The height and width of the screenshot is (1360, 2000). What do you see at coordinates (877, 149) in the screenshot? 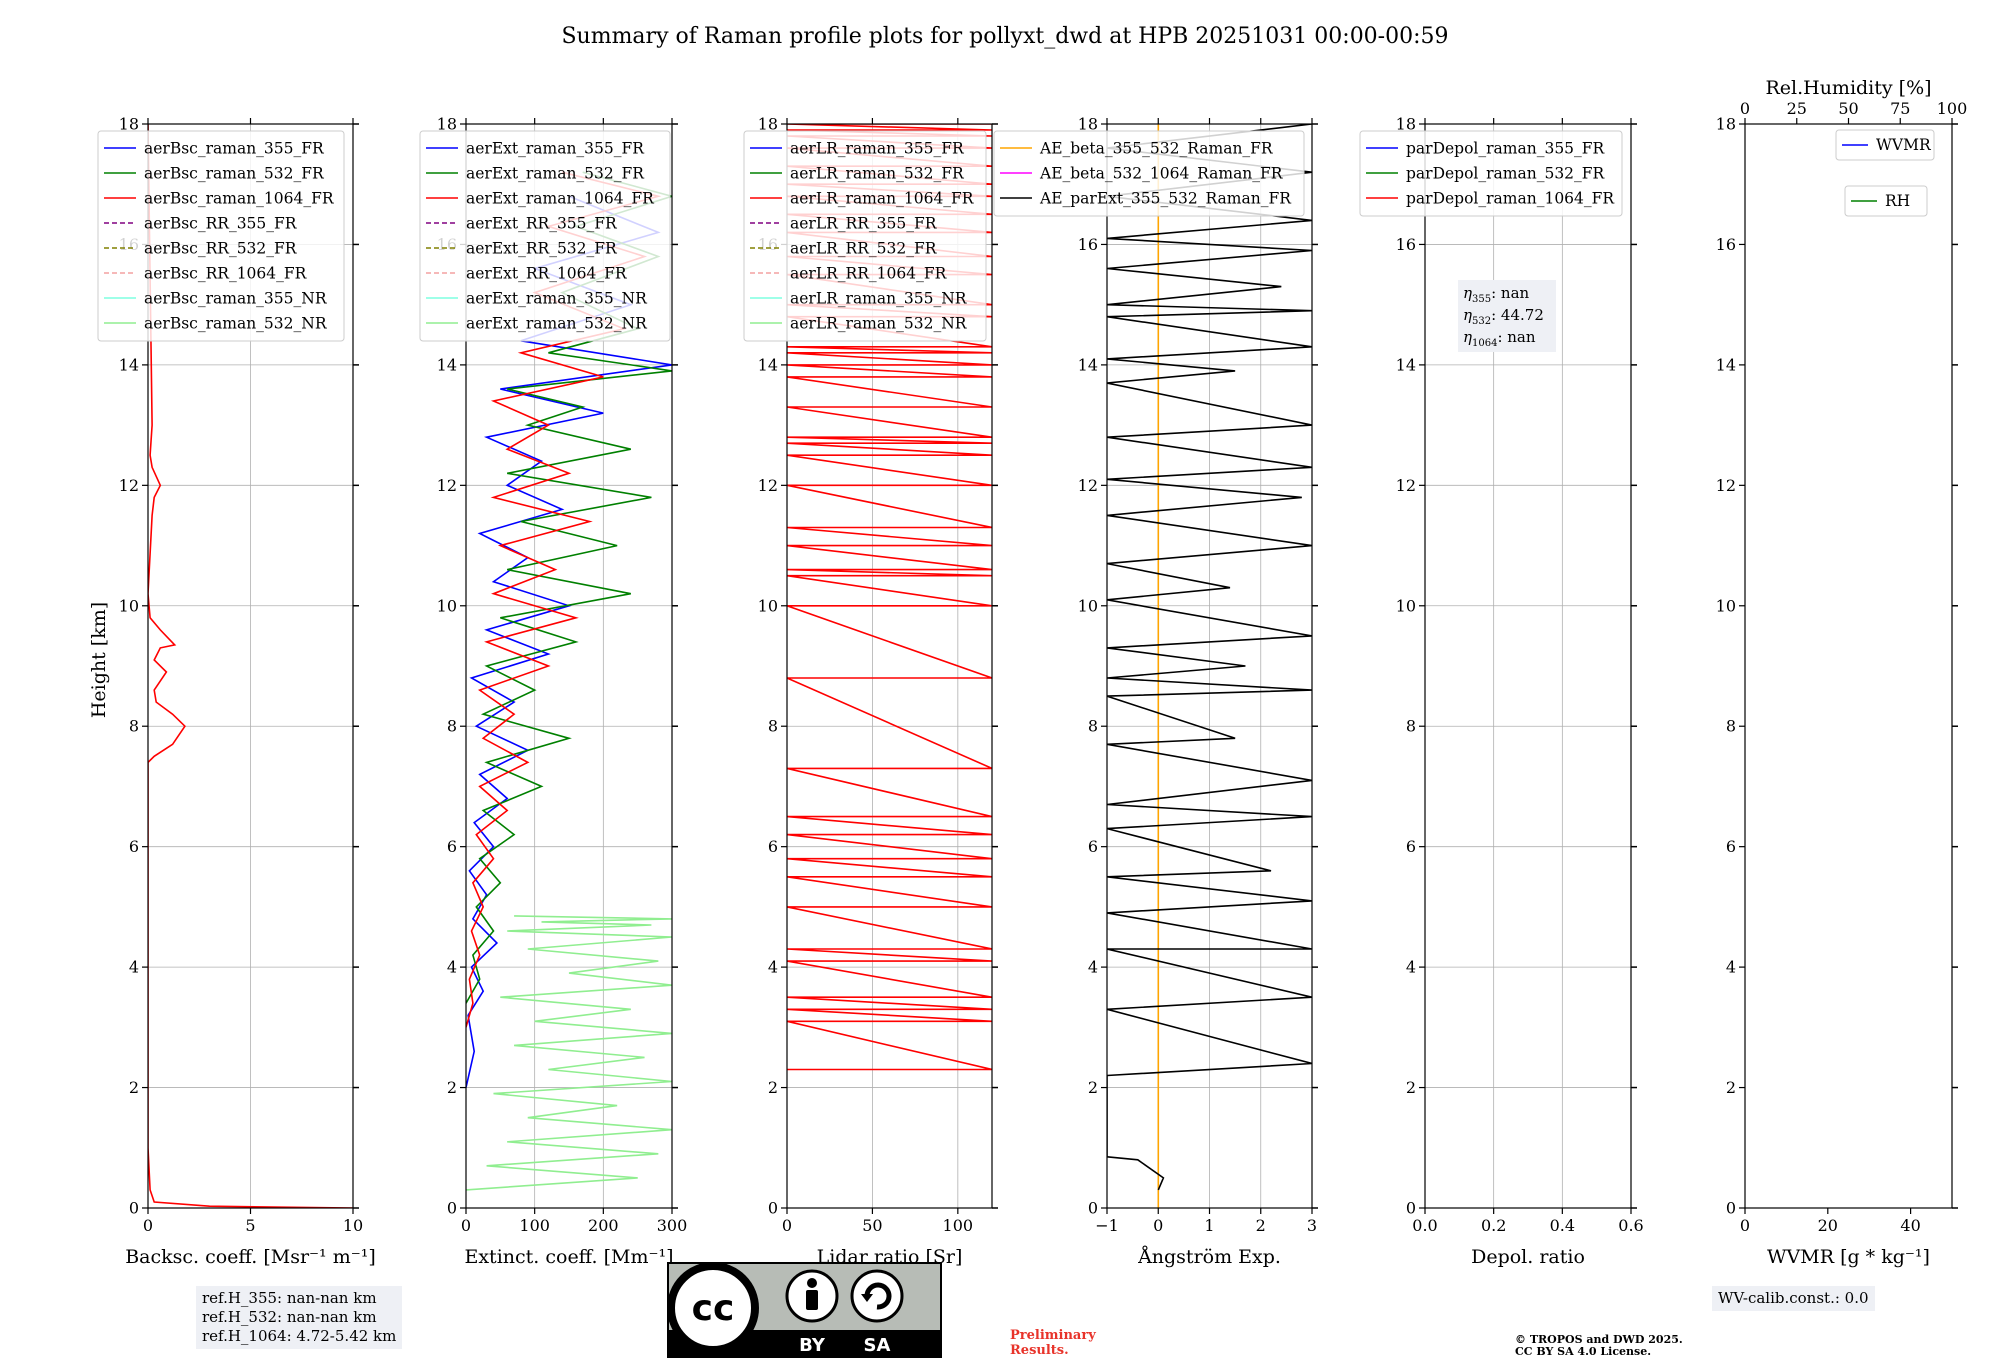
I see `legend-label: aerLR_raman_355_FR` at bounding box center [877, 149].